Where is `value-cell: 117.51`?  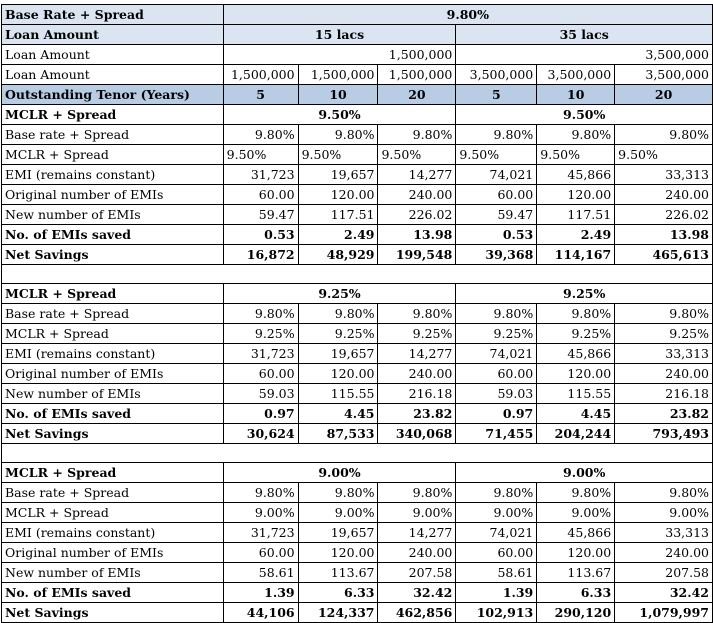
value-cell: 117.51 is located at coordinates (338, 214).